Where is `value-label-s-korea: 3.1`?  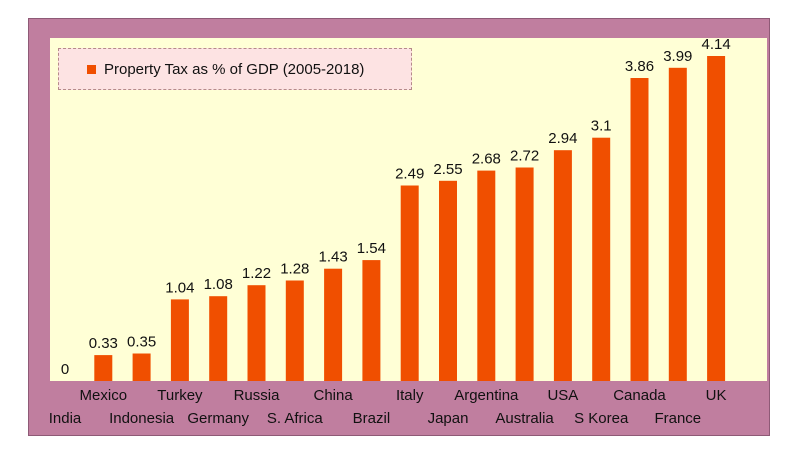 value-label-s-korea: 3.1 is located at coordinates (601, 126).